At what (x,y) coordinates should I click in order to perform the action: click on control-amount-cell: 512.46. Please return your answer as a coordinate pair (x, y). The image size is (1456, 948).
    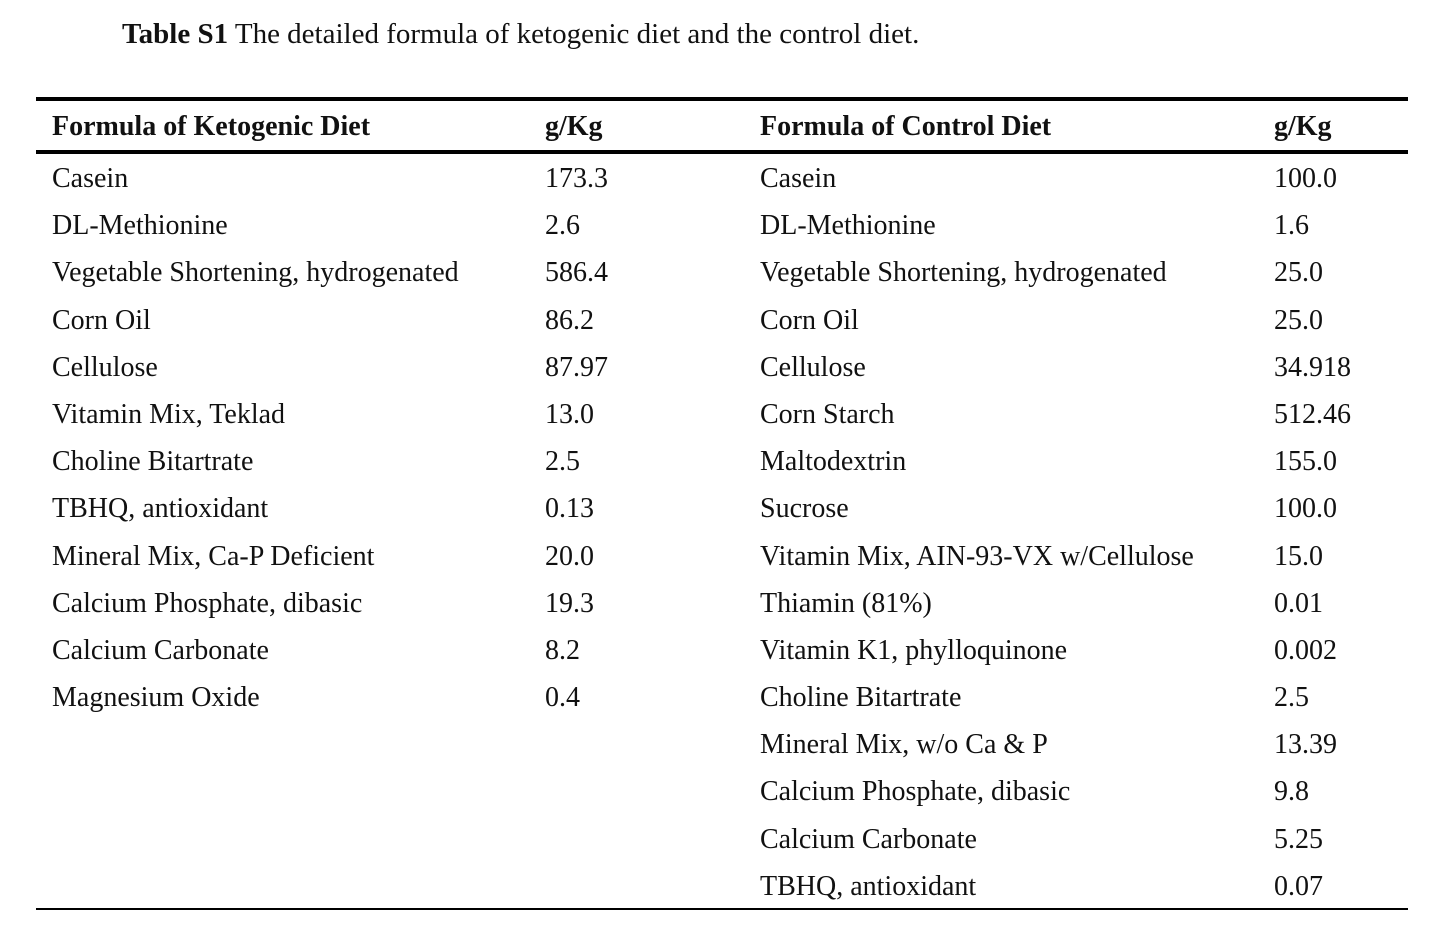
    Looking at the image, I should click on (1312, 414).